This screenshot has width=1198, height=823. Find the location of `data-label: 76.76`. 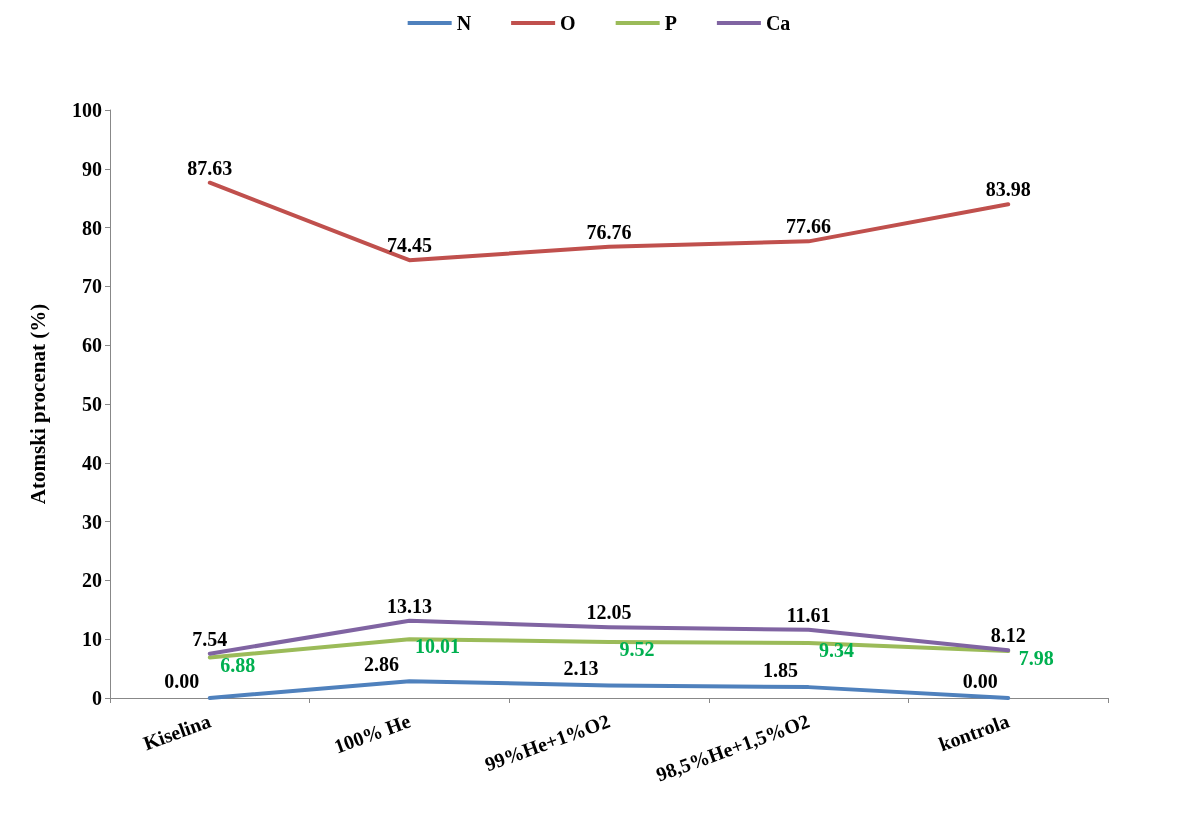

data-label: 76.76 is located at coordinates (609, 231).